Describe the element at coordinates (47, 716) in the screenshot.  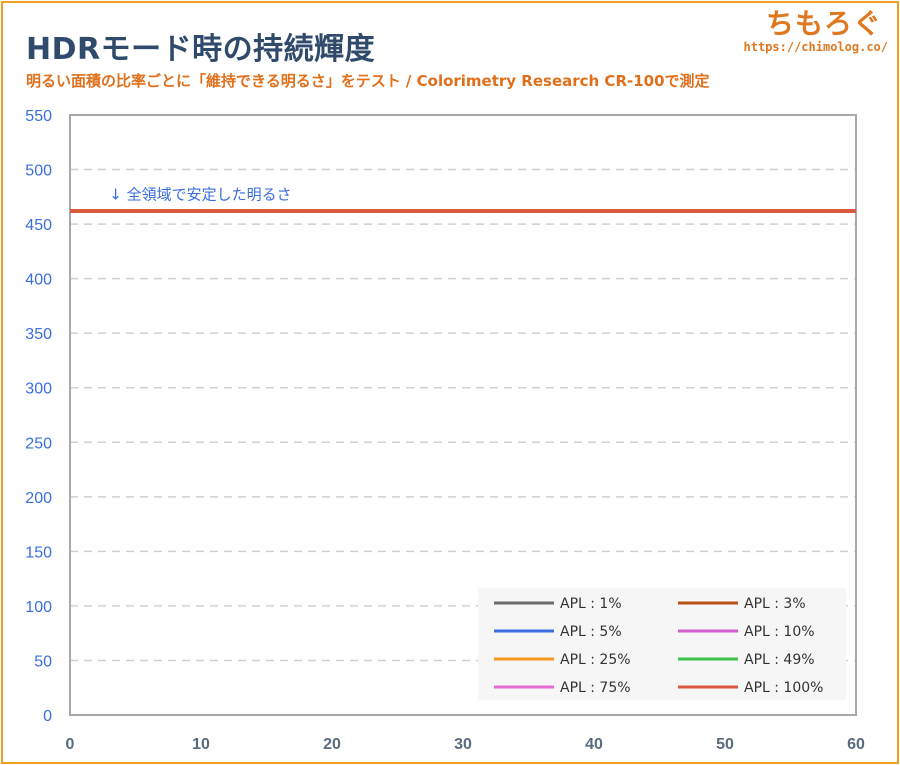
I see `y-tick-label: 0` at that location.